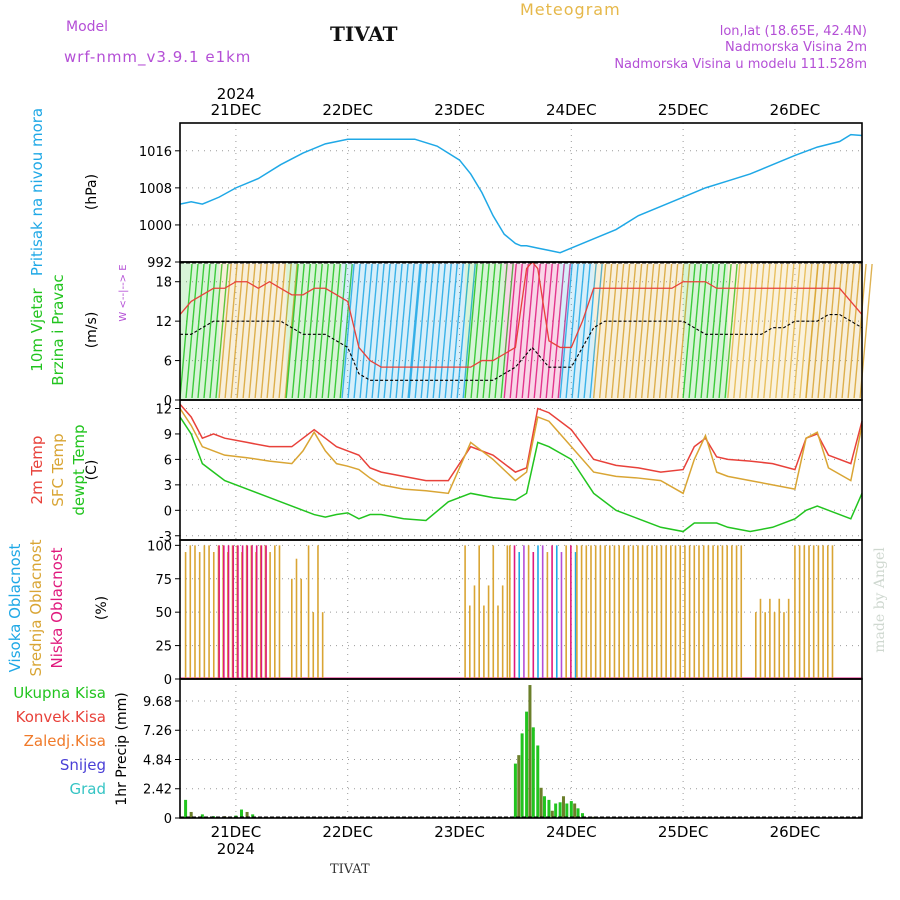 The width and height of the screenshot is (900, 900). What do you see at coordinates (683, 110) in the screenshot?
I see `x-label-top-4: 25DEC` at bounding box center [683, 110].